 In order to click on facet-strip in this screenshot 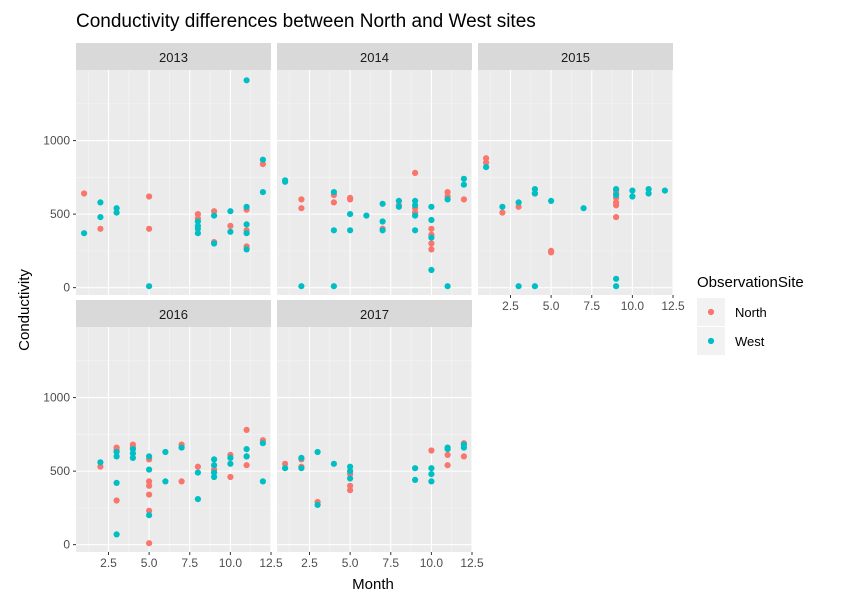, I will do `click(173, 313)`.